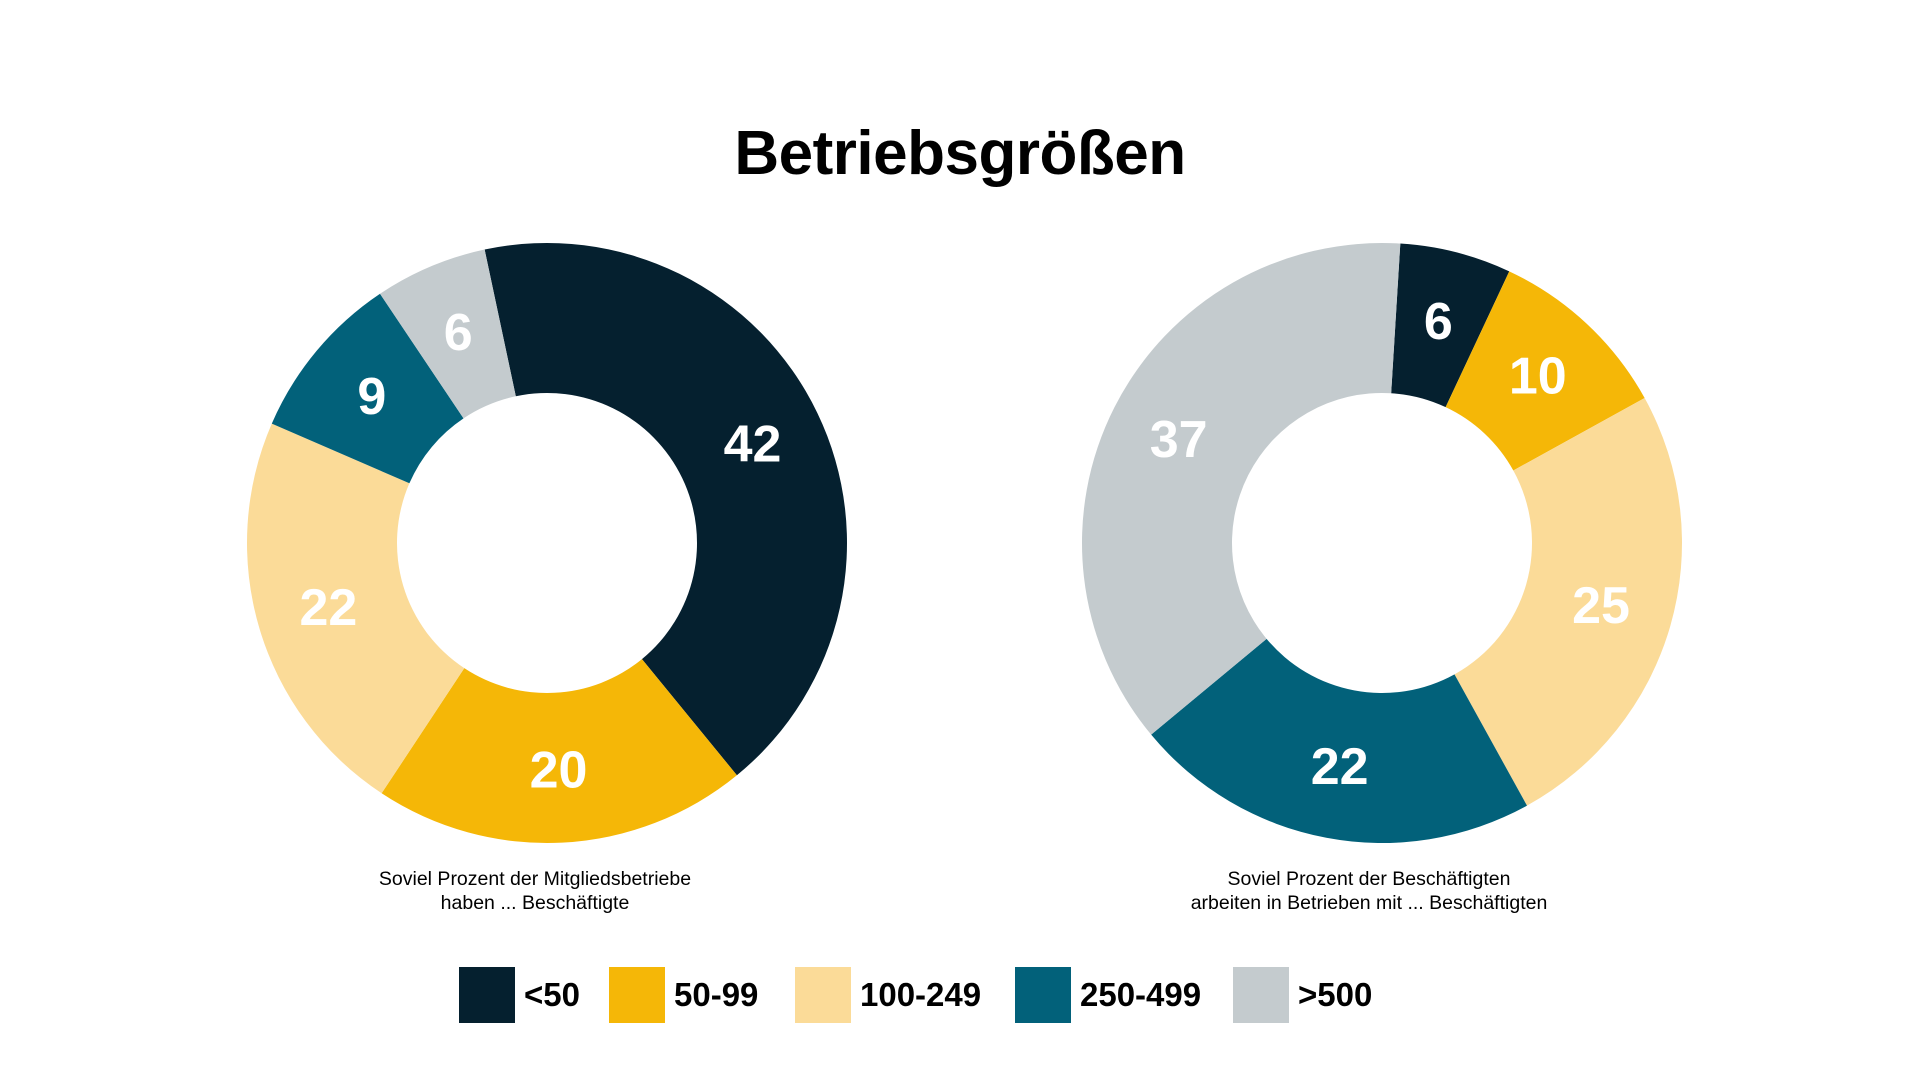 This screenshot has width=1920, height=1080. Describe the element at coordinates (1335, 994) in the screenshot. I see `legend-label: >500` at that location.